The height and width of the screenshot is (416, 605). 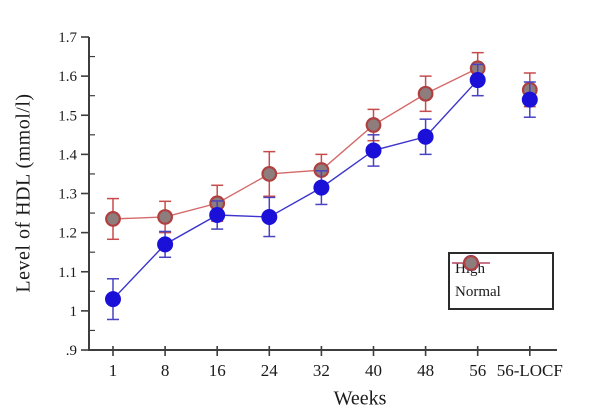 What do you see at coordinates (360, 398) in the screenshot?
I see `x-axis-title: Weeks` at bounding box center [360, 398].